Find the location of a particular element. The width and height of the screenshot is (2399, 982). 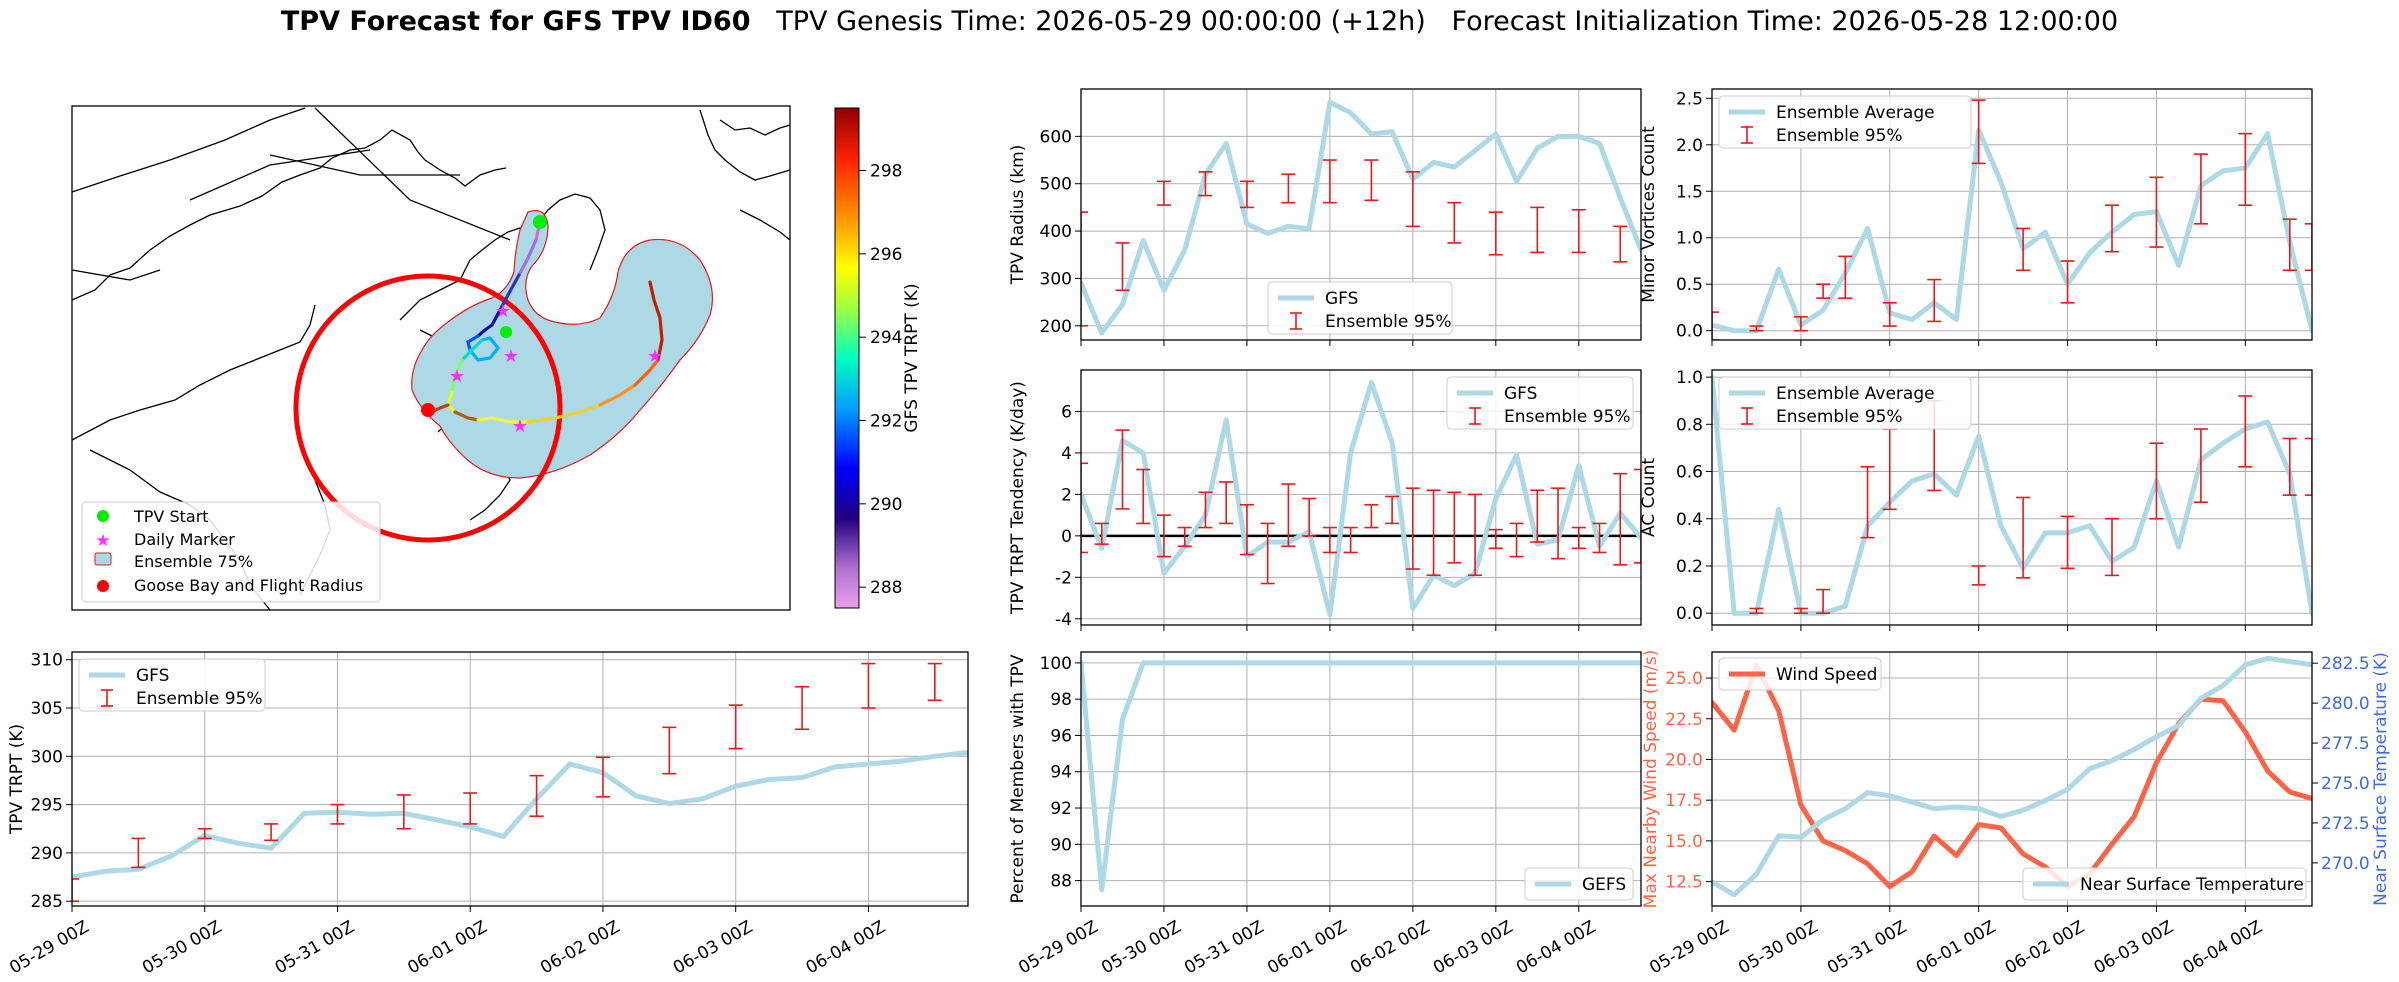

legend-label-tendency-0: GFS is located at coordinates (1520, 394).